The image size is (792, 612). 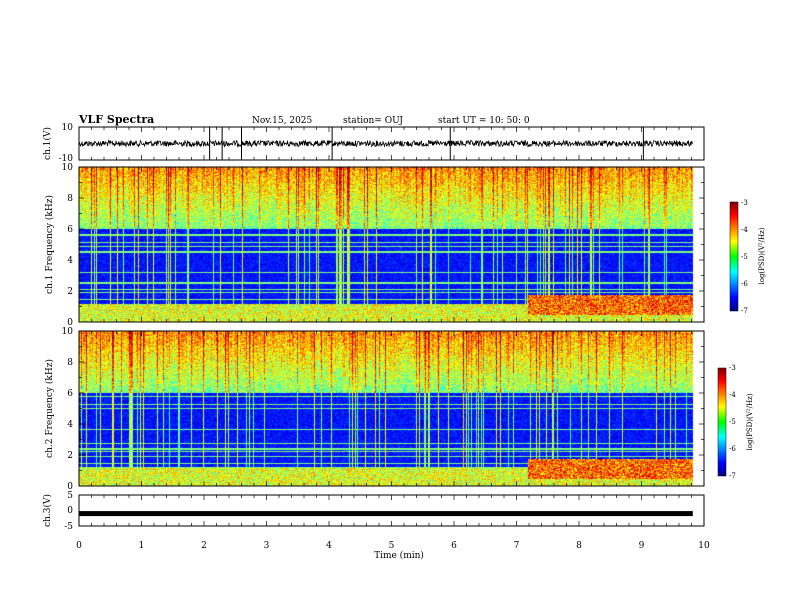 What do you see at coordinates (454, 546) in the screenshot?
I see `xtick-6: 6` at bounding box center [454, 546].